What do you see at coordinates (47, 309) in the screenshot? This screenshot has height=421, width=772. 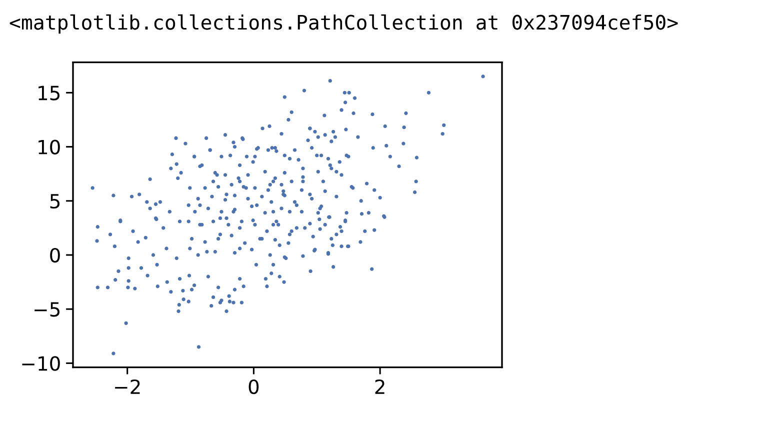 I see `y-tick-label: −5` at bounding box center [47, 309].